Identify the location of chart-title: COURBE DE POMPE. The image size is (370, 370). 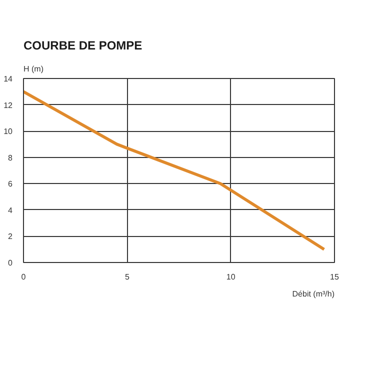
(83, 45).